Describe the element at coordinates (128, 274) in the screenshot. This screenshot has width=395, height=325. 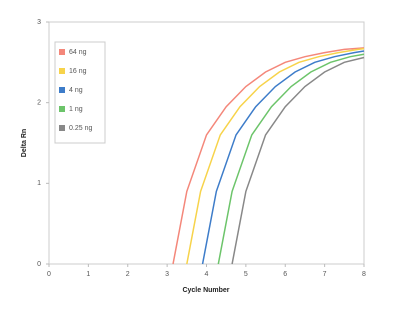
I see `x-tick-label: 2` at that location.